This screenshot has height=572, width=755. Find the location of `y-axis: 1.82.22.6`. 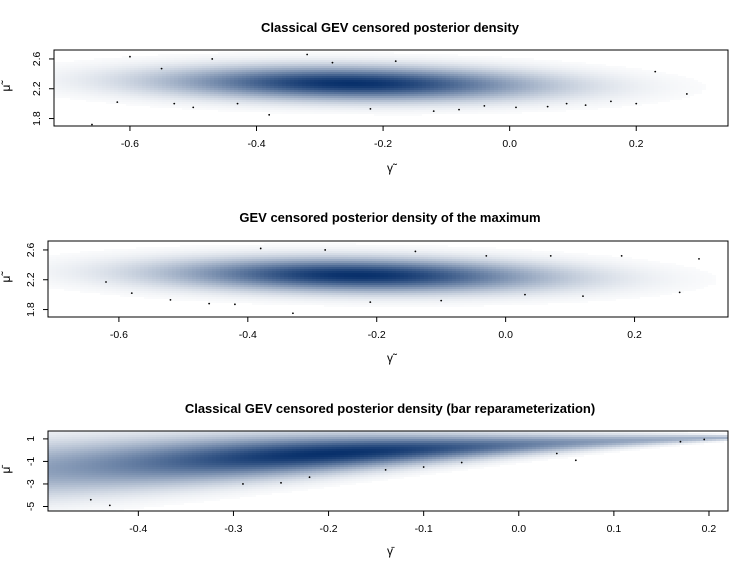

y-axis: 1.82.22.6 is located at coordinates (42, 88).